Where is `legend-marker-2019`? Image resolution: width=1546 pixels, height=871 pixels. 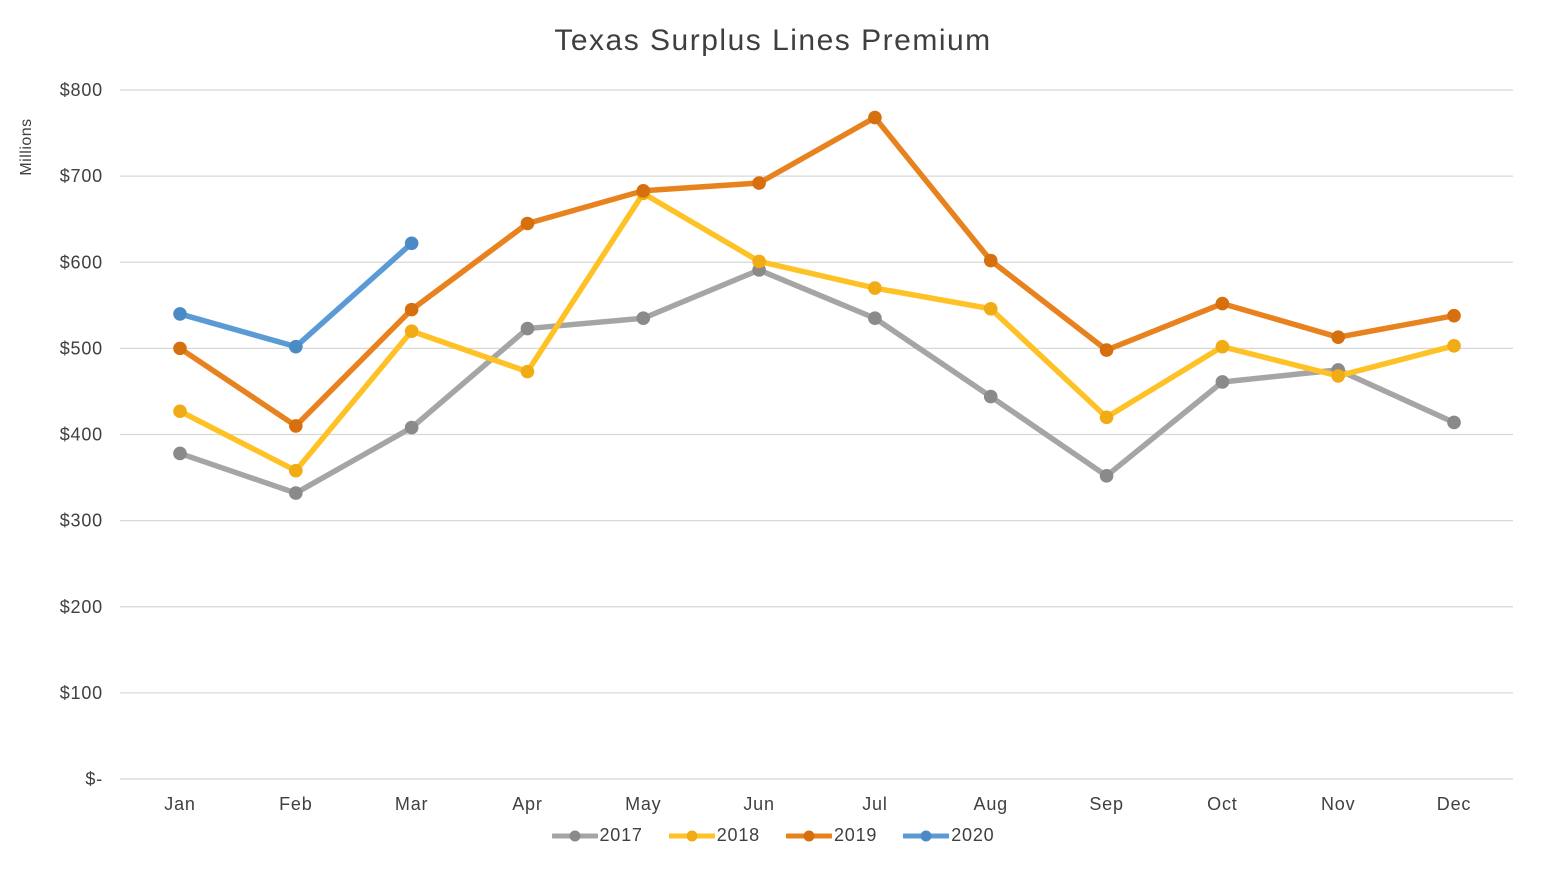
legend-marker-2019 is located at coordinates (809, 835).